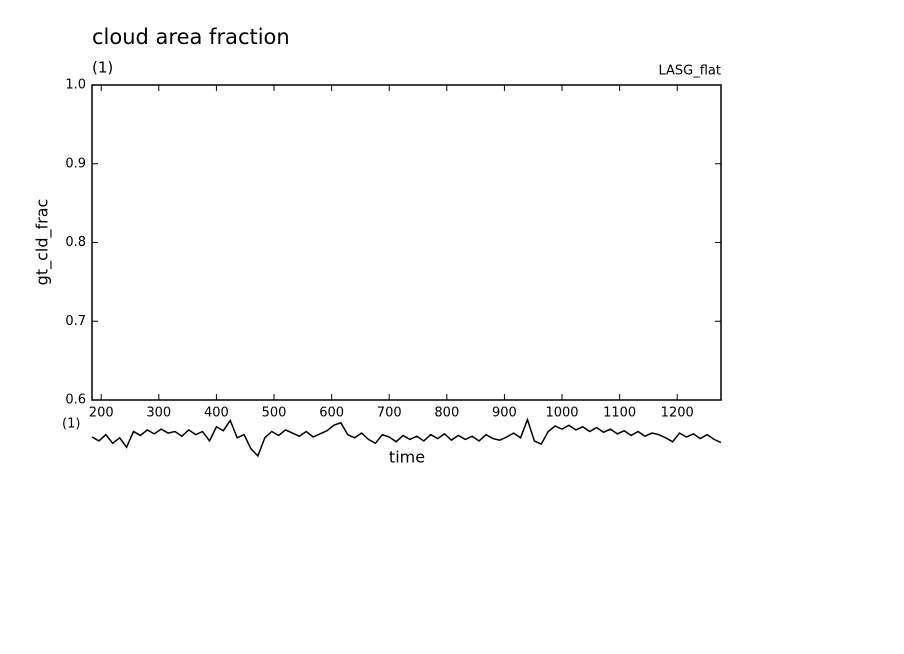 This screenshot has width=904, height=654. I want to click on chart-title: cloud area fraction, so click(191, 37).